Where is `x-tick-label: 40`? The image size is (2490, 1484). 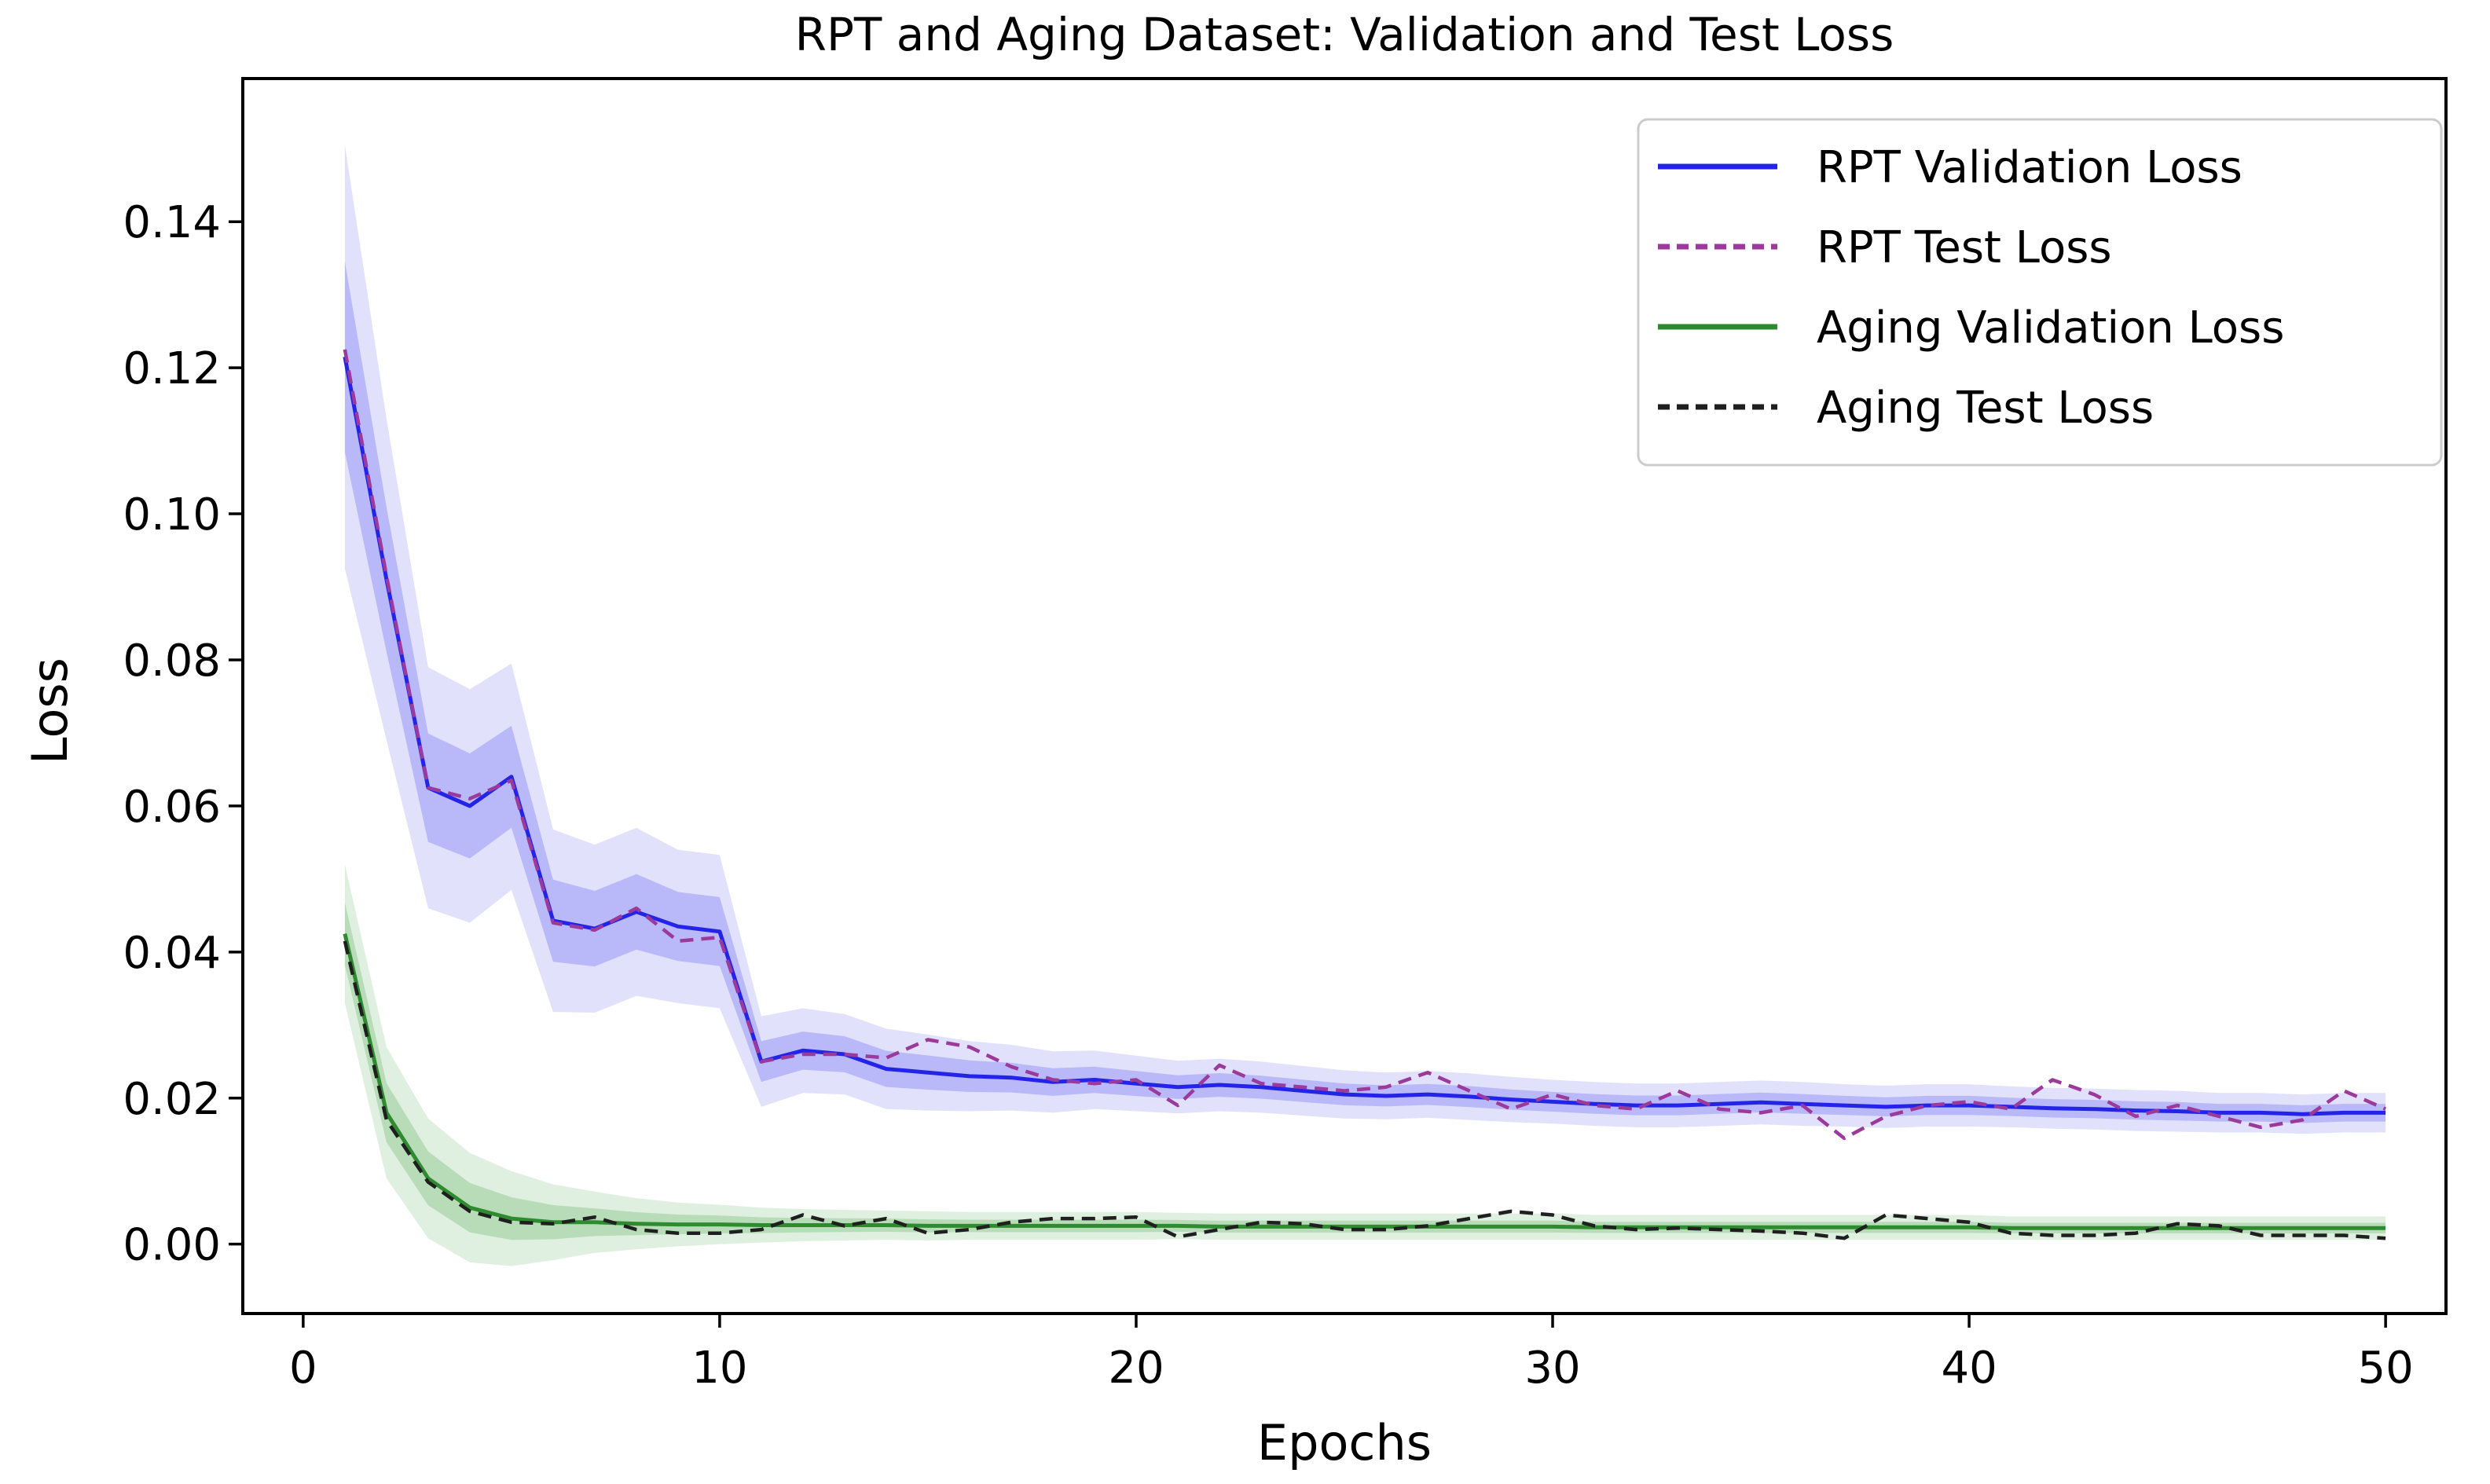
x-tick-label: 40 is located at coordinates (1969, 1368).